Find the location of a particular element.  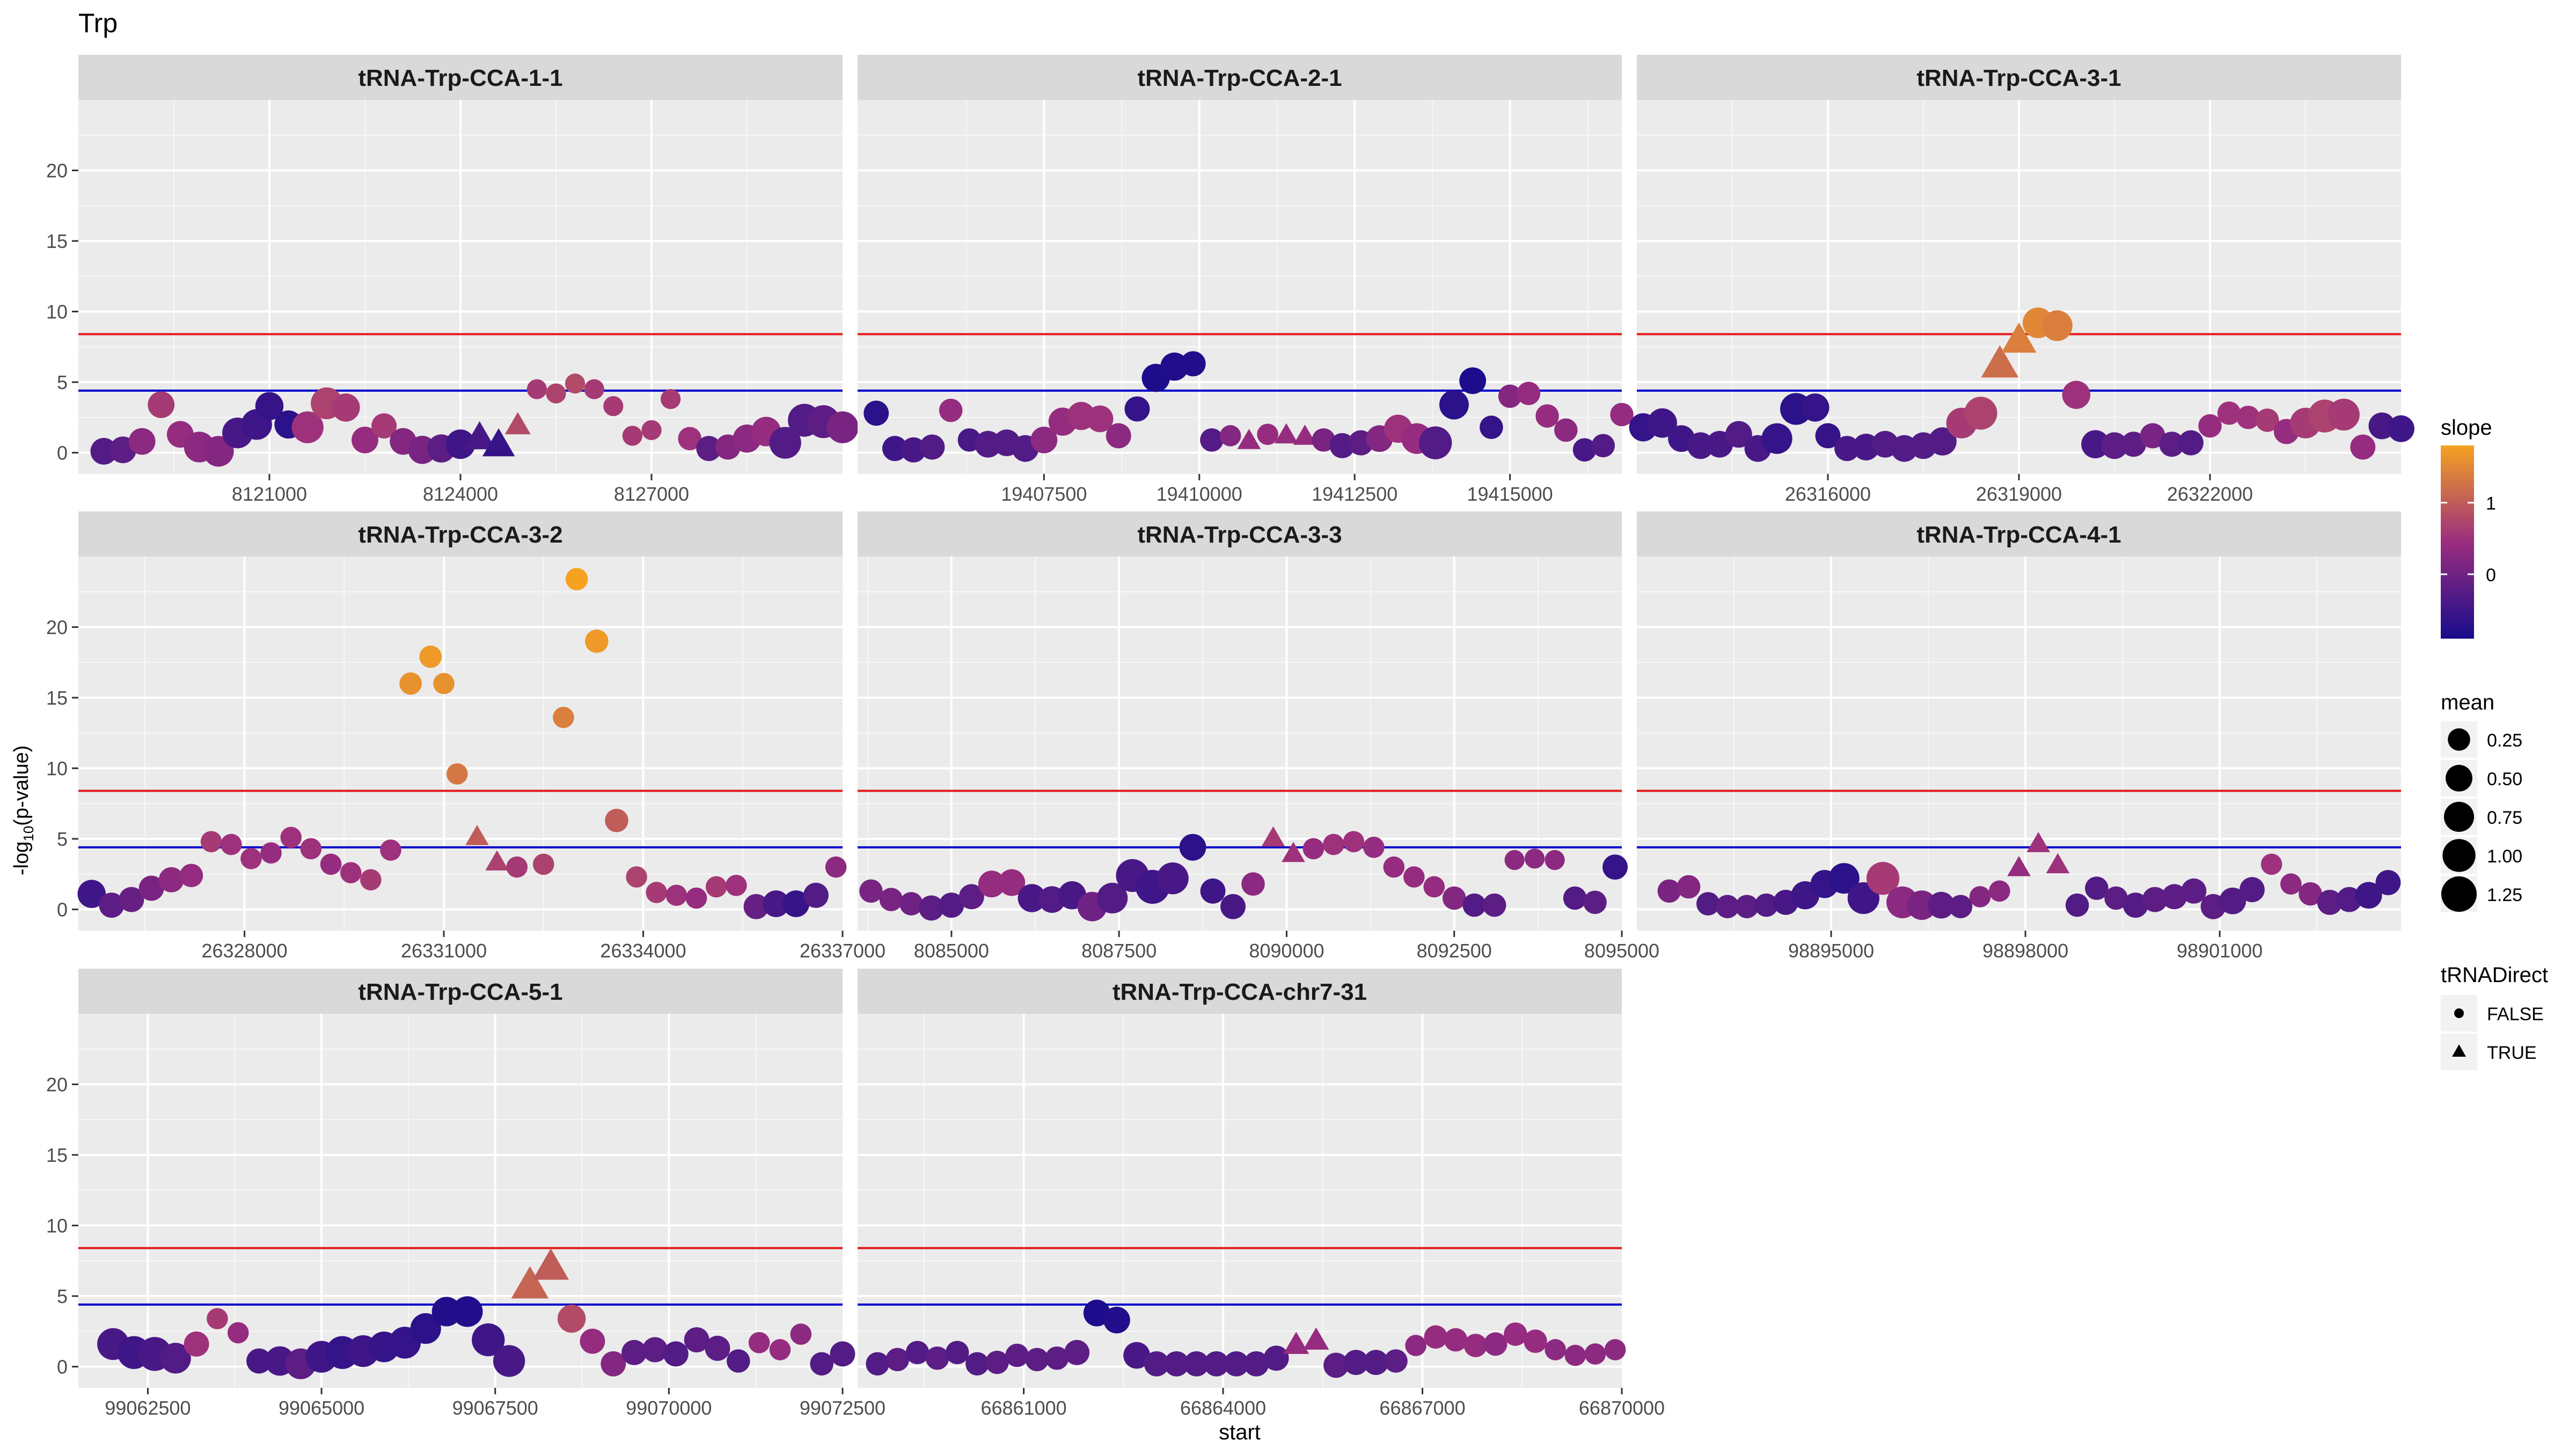

plot-area is located at coordinates (1240, 1201).